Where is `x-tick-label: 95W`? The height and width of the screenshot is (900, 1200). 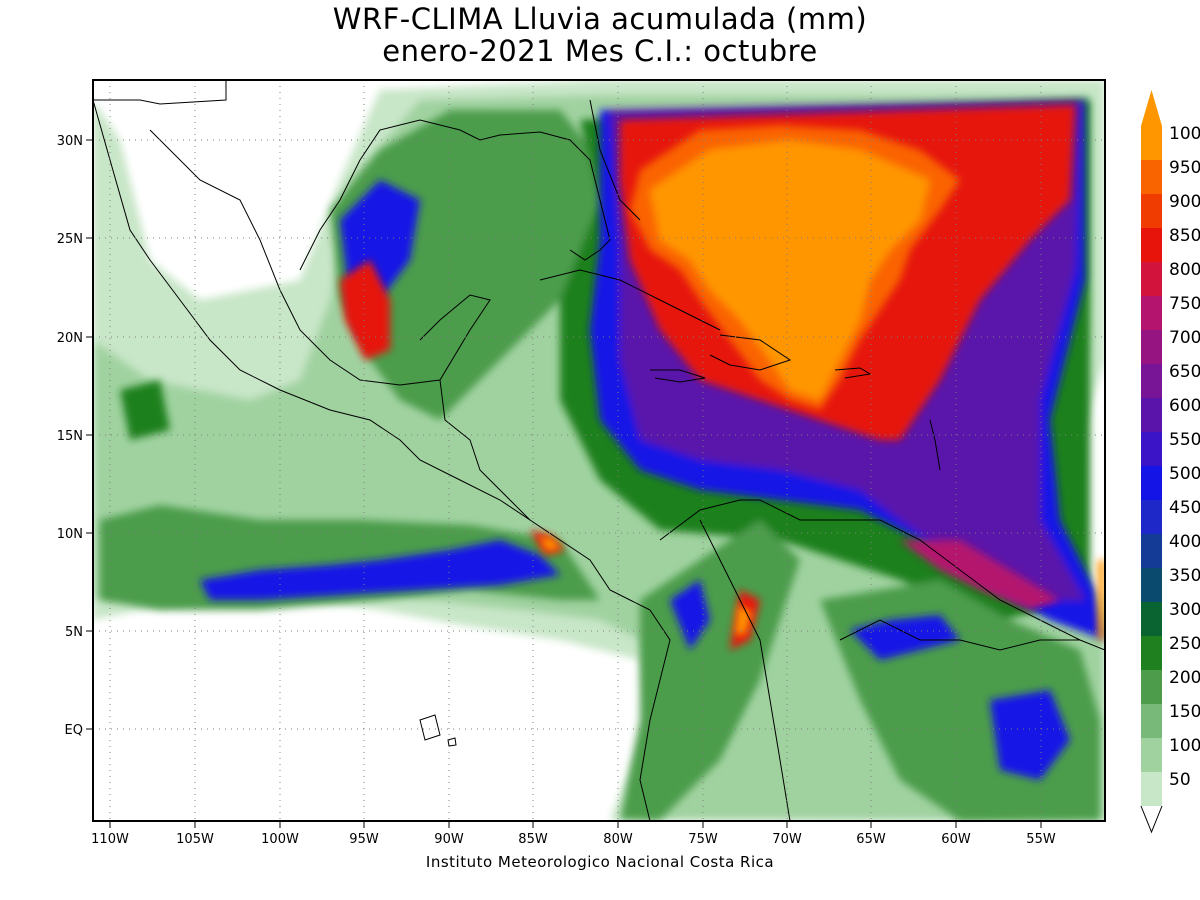 x-tick-label: 95W is located at coordinates (364, 839).